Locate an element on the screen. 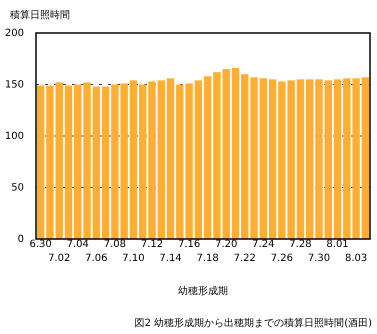 This screenshot has height=334, width=377. y-tick-label: 0 is located at coordinates (21, 240).